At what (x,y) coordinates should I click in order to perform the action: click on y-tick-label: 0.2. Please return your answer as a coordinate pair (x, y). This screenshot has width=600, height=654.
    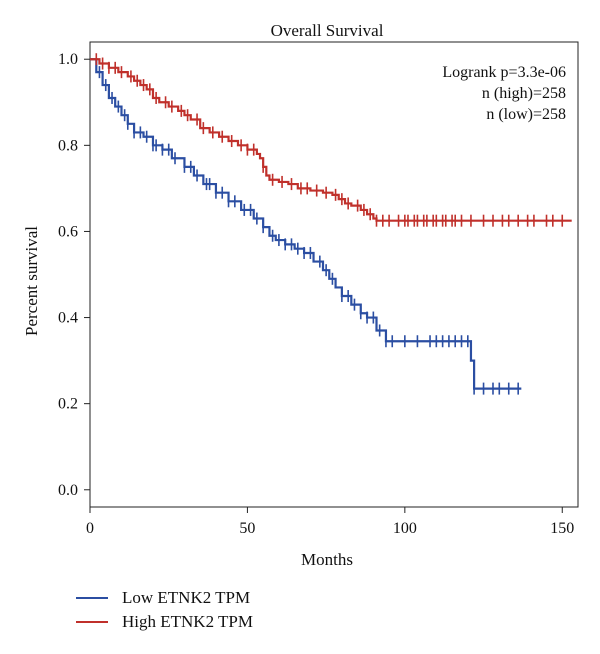
    Looking at the image, I should click on (68, 404).